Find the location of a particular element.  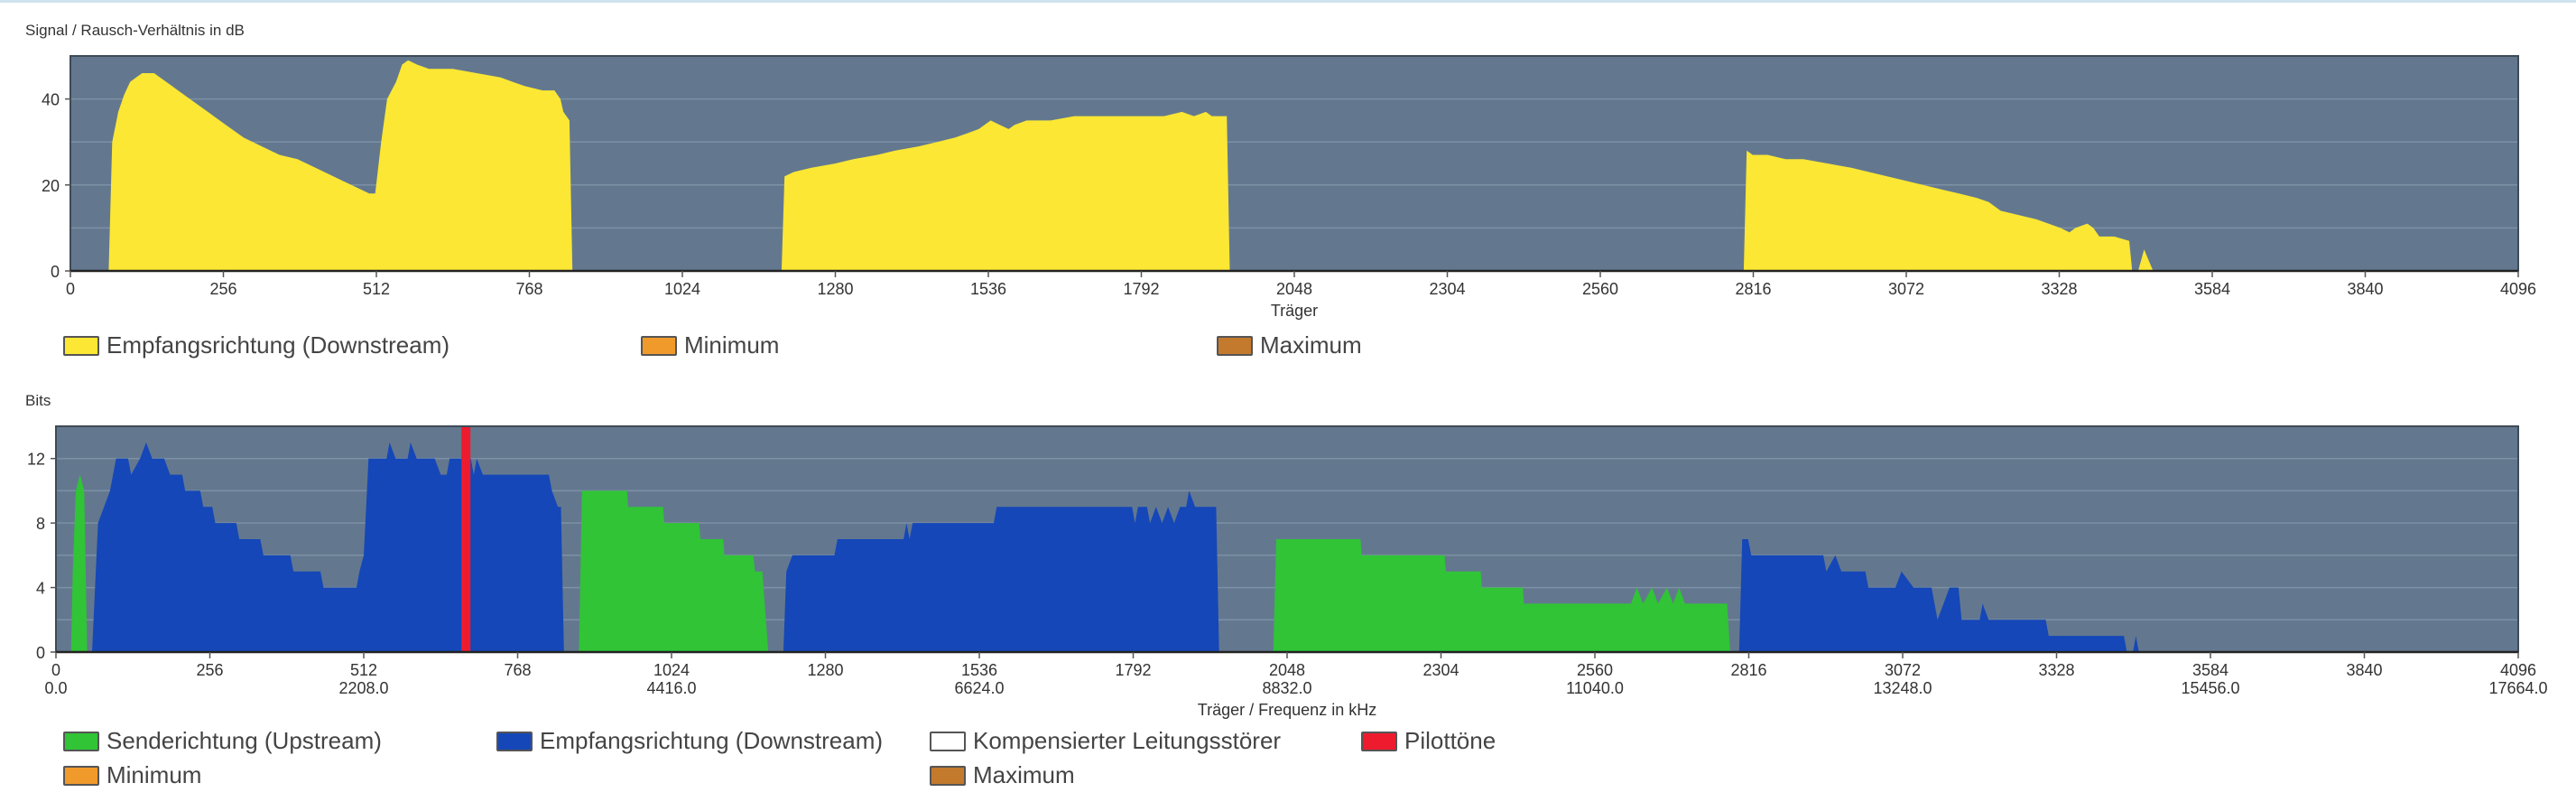

y-tick-label: 12 is located at coordinates (36, 460).